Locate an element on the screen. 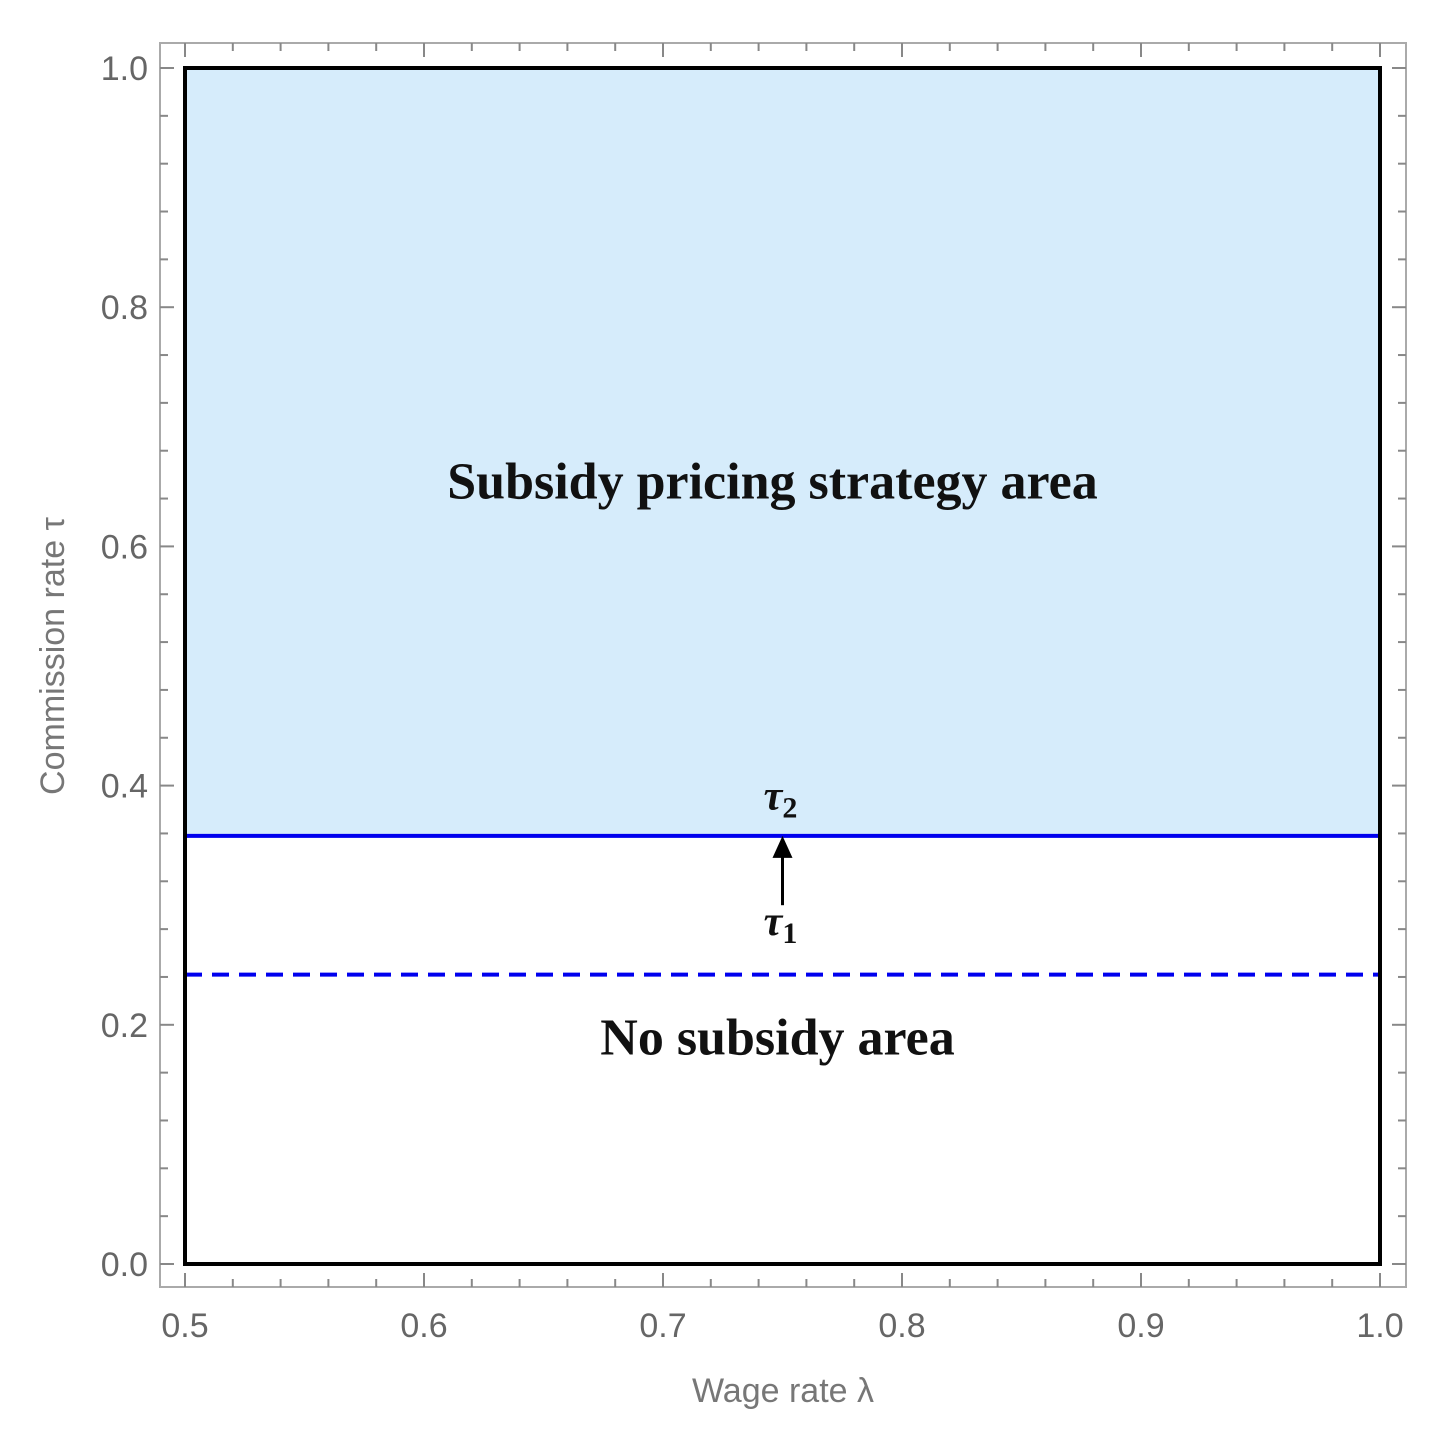 The width and height of the screenshot is (1435, 1432). tau1-symbol: τ is located at coordinates (774, 922).